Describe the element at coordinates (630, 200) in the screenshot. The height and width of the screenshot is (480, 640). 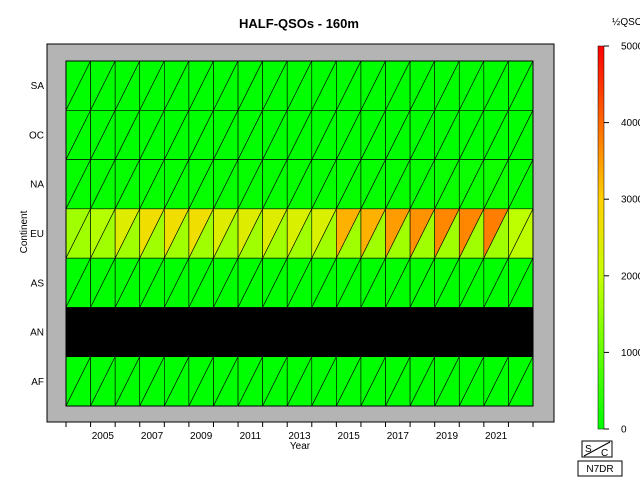
I see `colorbar-tick-label: 300000` at that location.